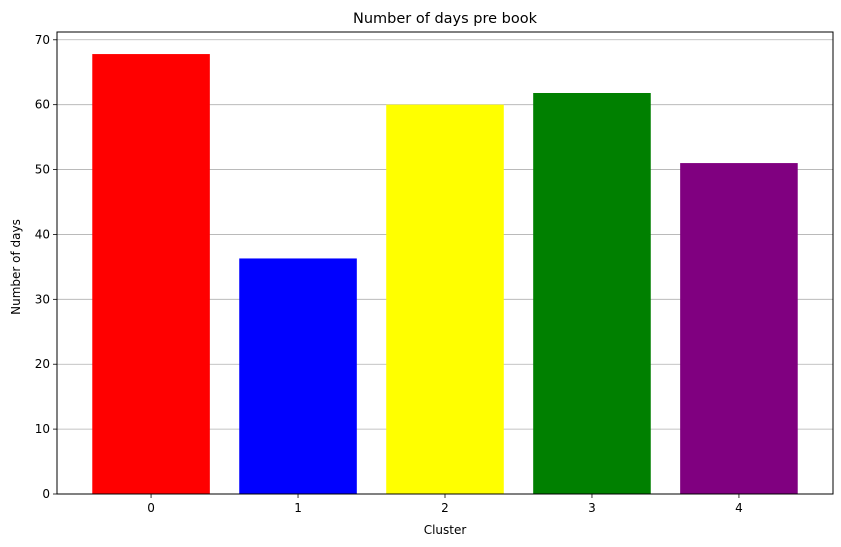 The height and width of the screenshot is (547, 841). I want to click on x-tick-label: 3, so click(592, 508).